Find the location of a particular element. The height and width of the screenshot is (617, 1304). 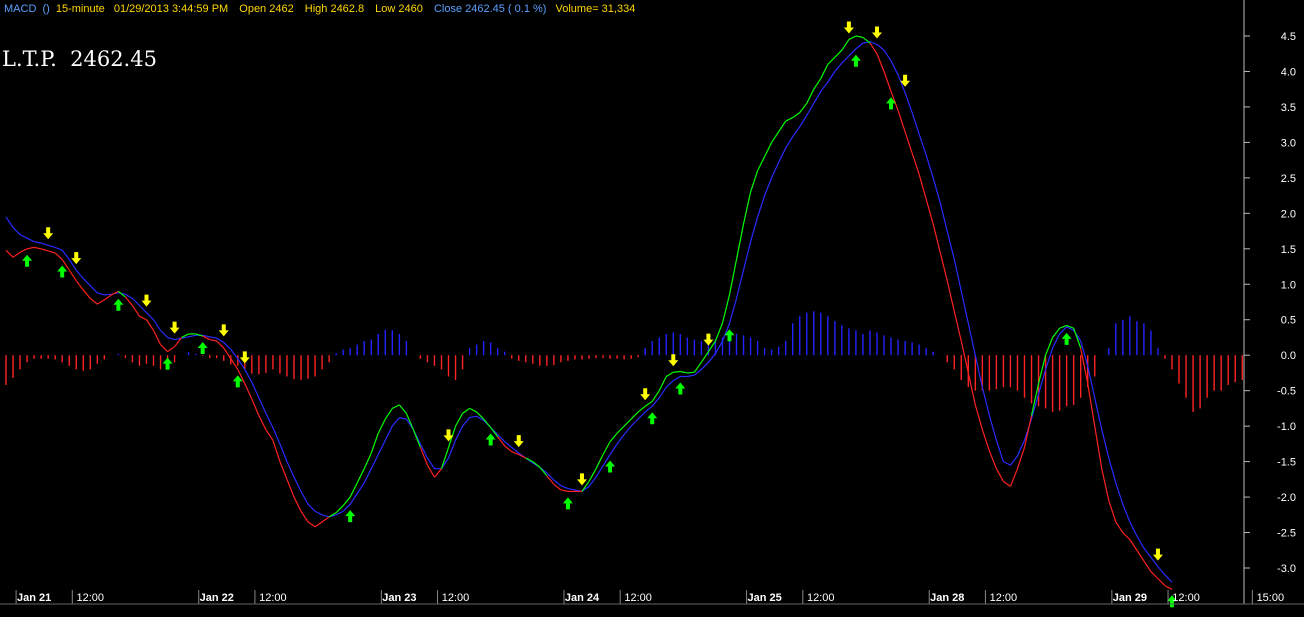

x-tick-label: Jan 24 is located at coordinates (582, 598).